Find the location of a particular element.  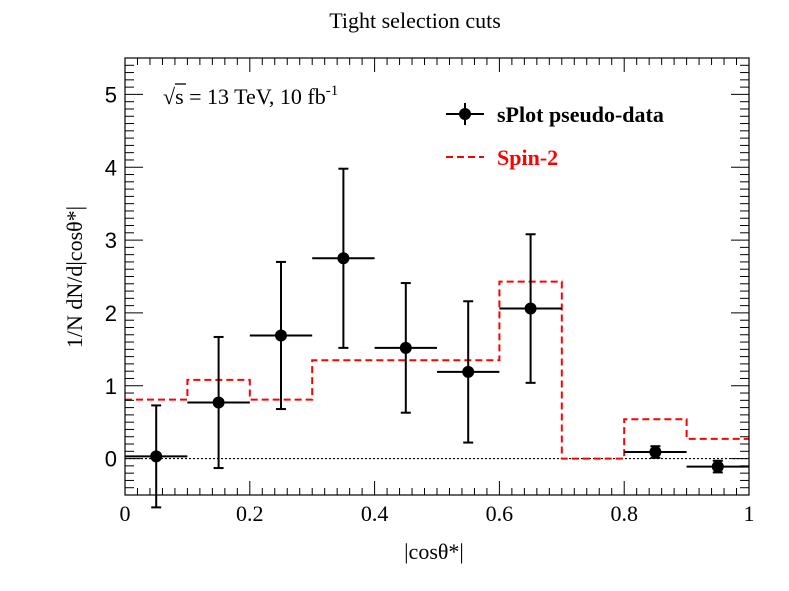

x-tick-label: 0.4 is located at coordinates (375, 513).